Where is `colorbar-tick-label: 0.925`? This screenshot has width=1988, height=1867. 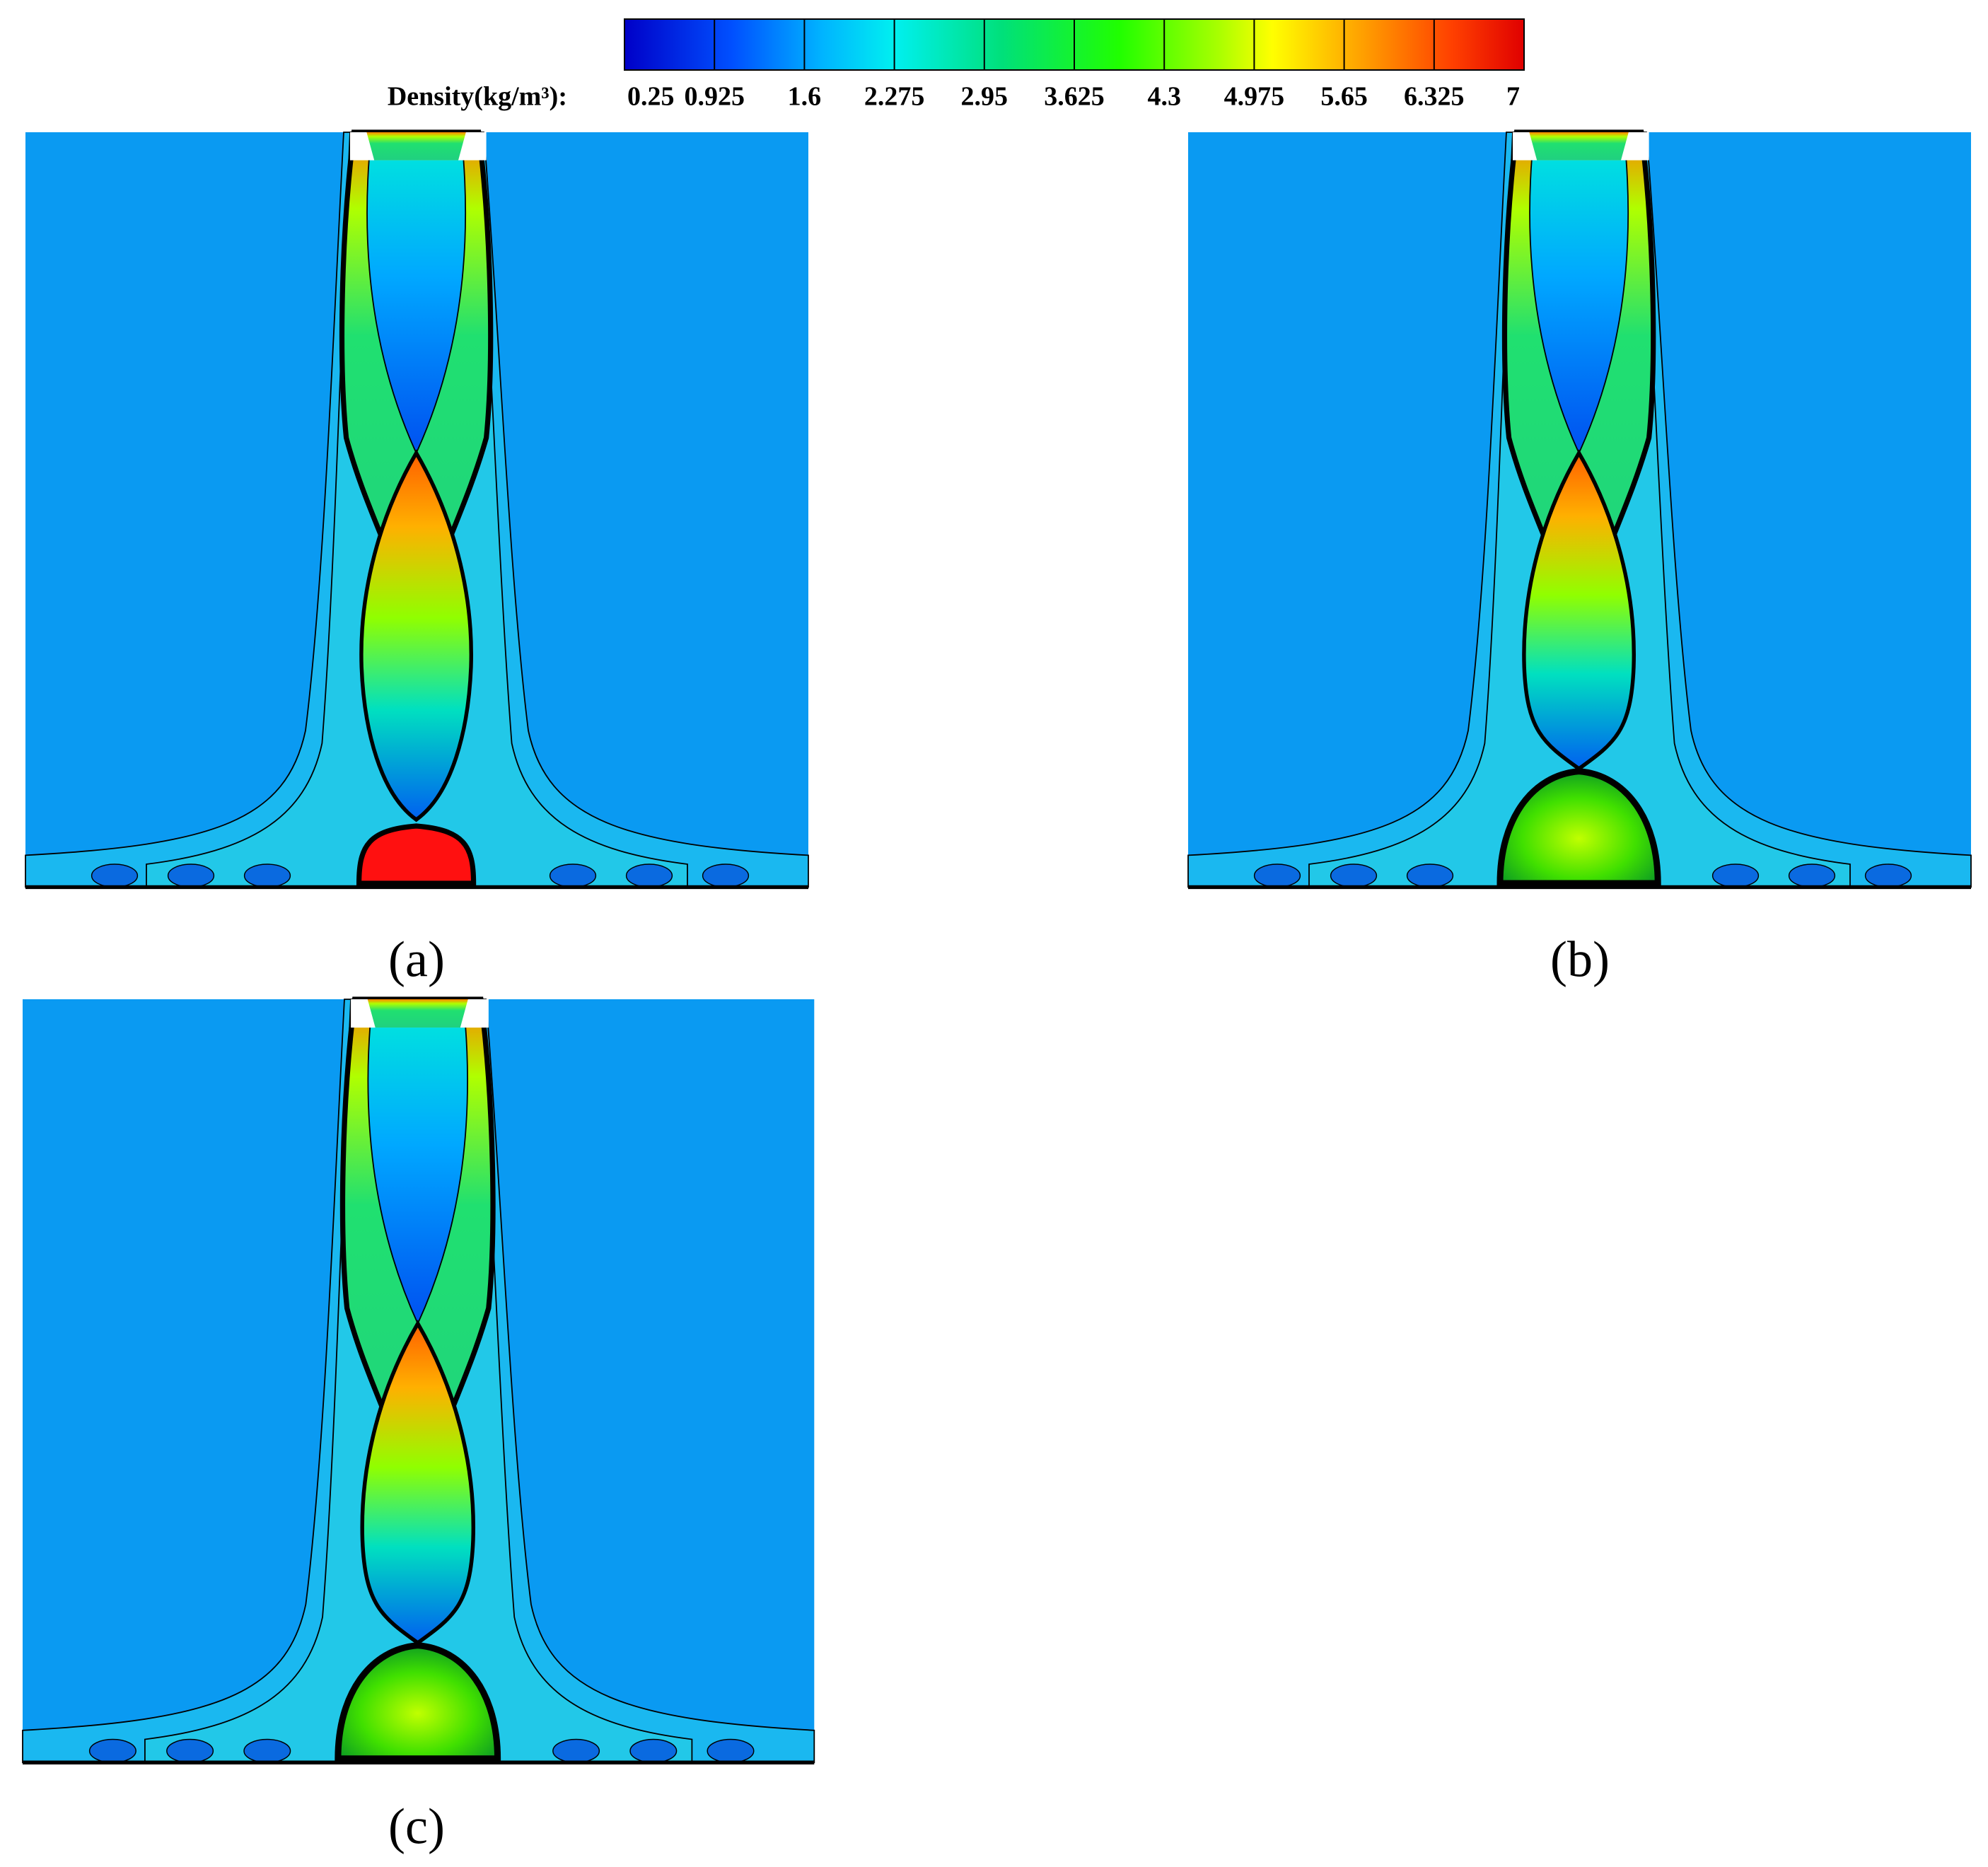 colorbar-tick-label: 0.925 is located at coordinates (714, 97).